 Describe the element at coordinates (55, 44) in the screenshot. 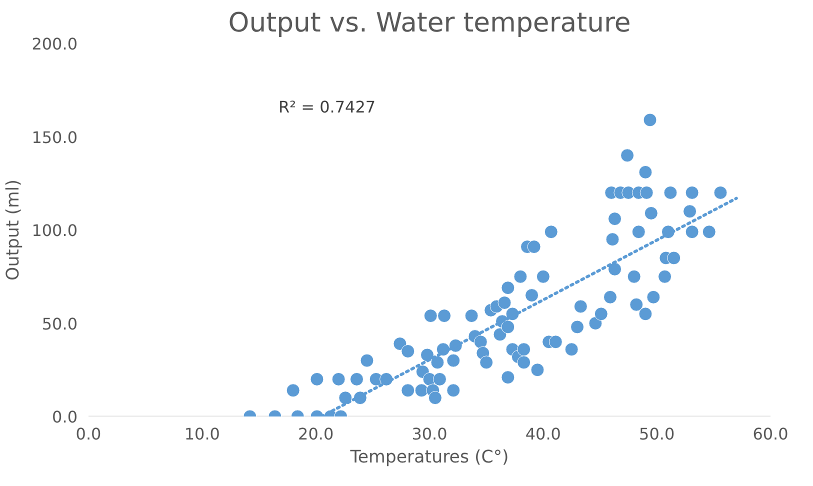

I see `y-tick-label: 200.0` at that location.